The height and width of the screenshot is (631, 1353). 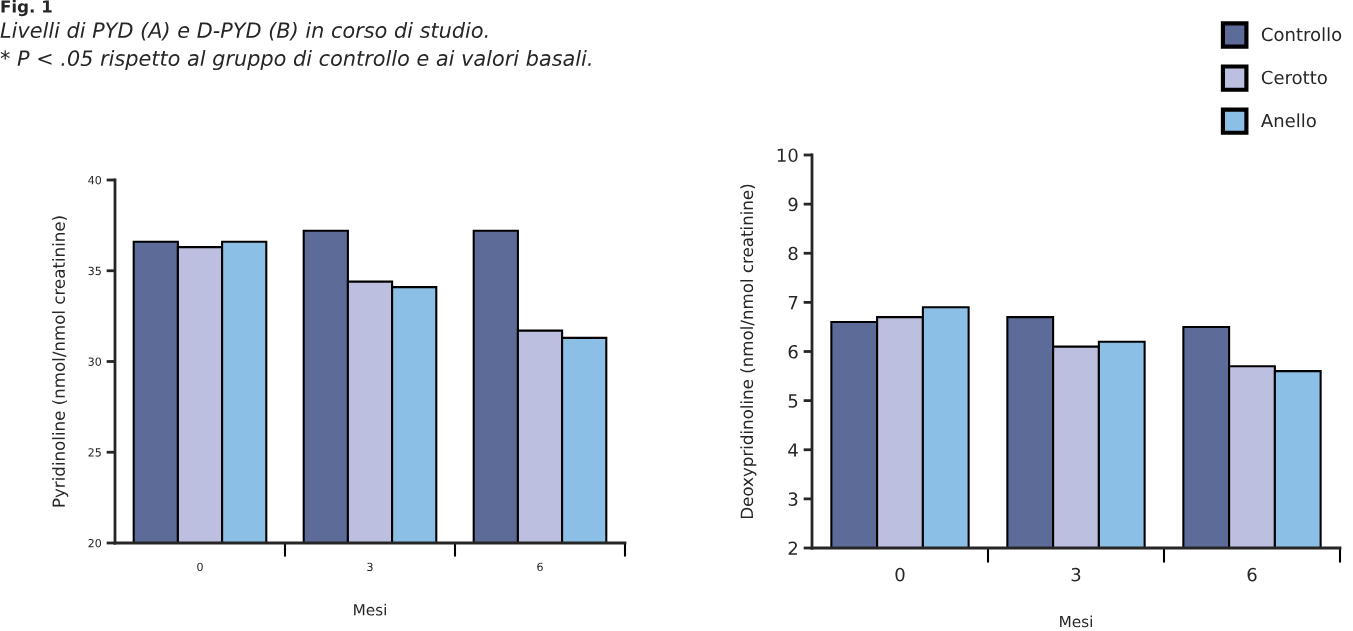 What do you see at coordinates (793, 351) in the screenshot?
I see `y-tick-label: 6` at bounding box center [793, 351].